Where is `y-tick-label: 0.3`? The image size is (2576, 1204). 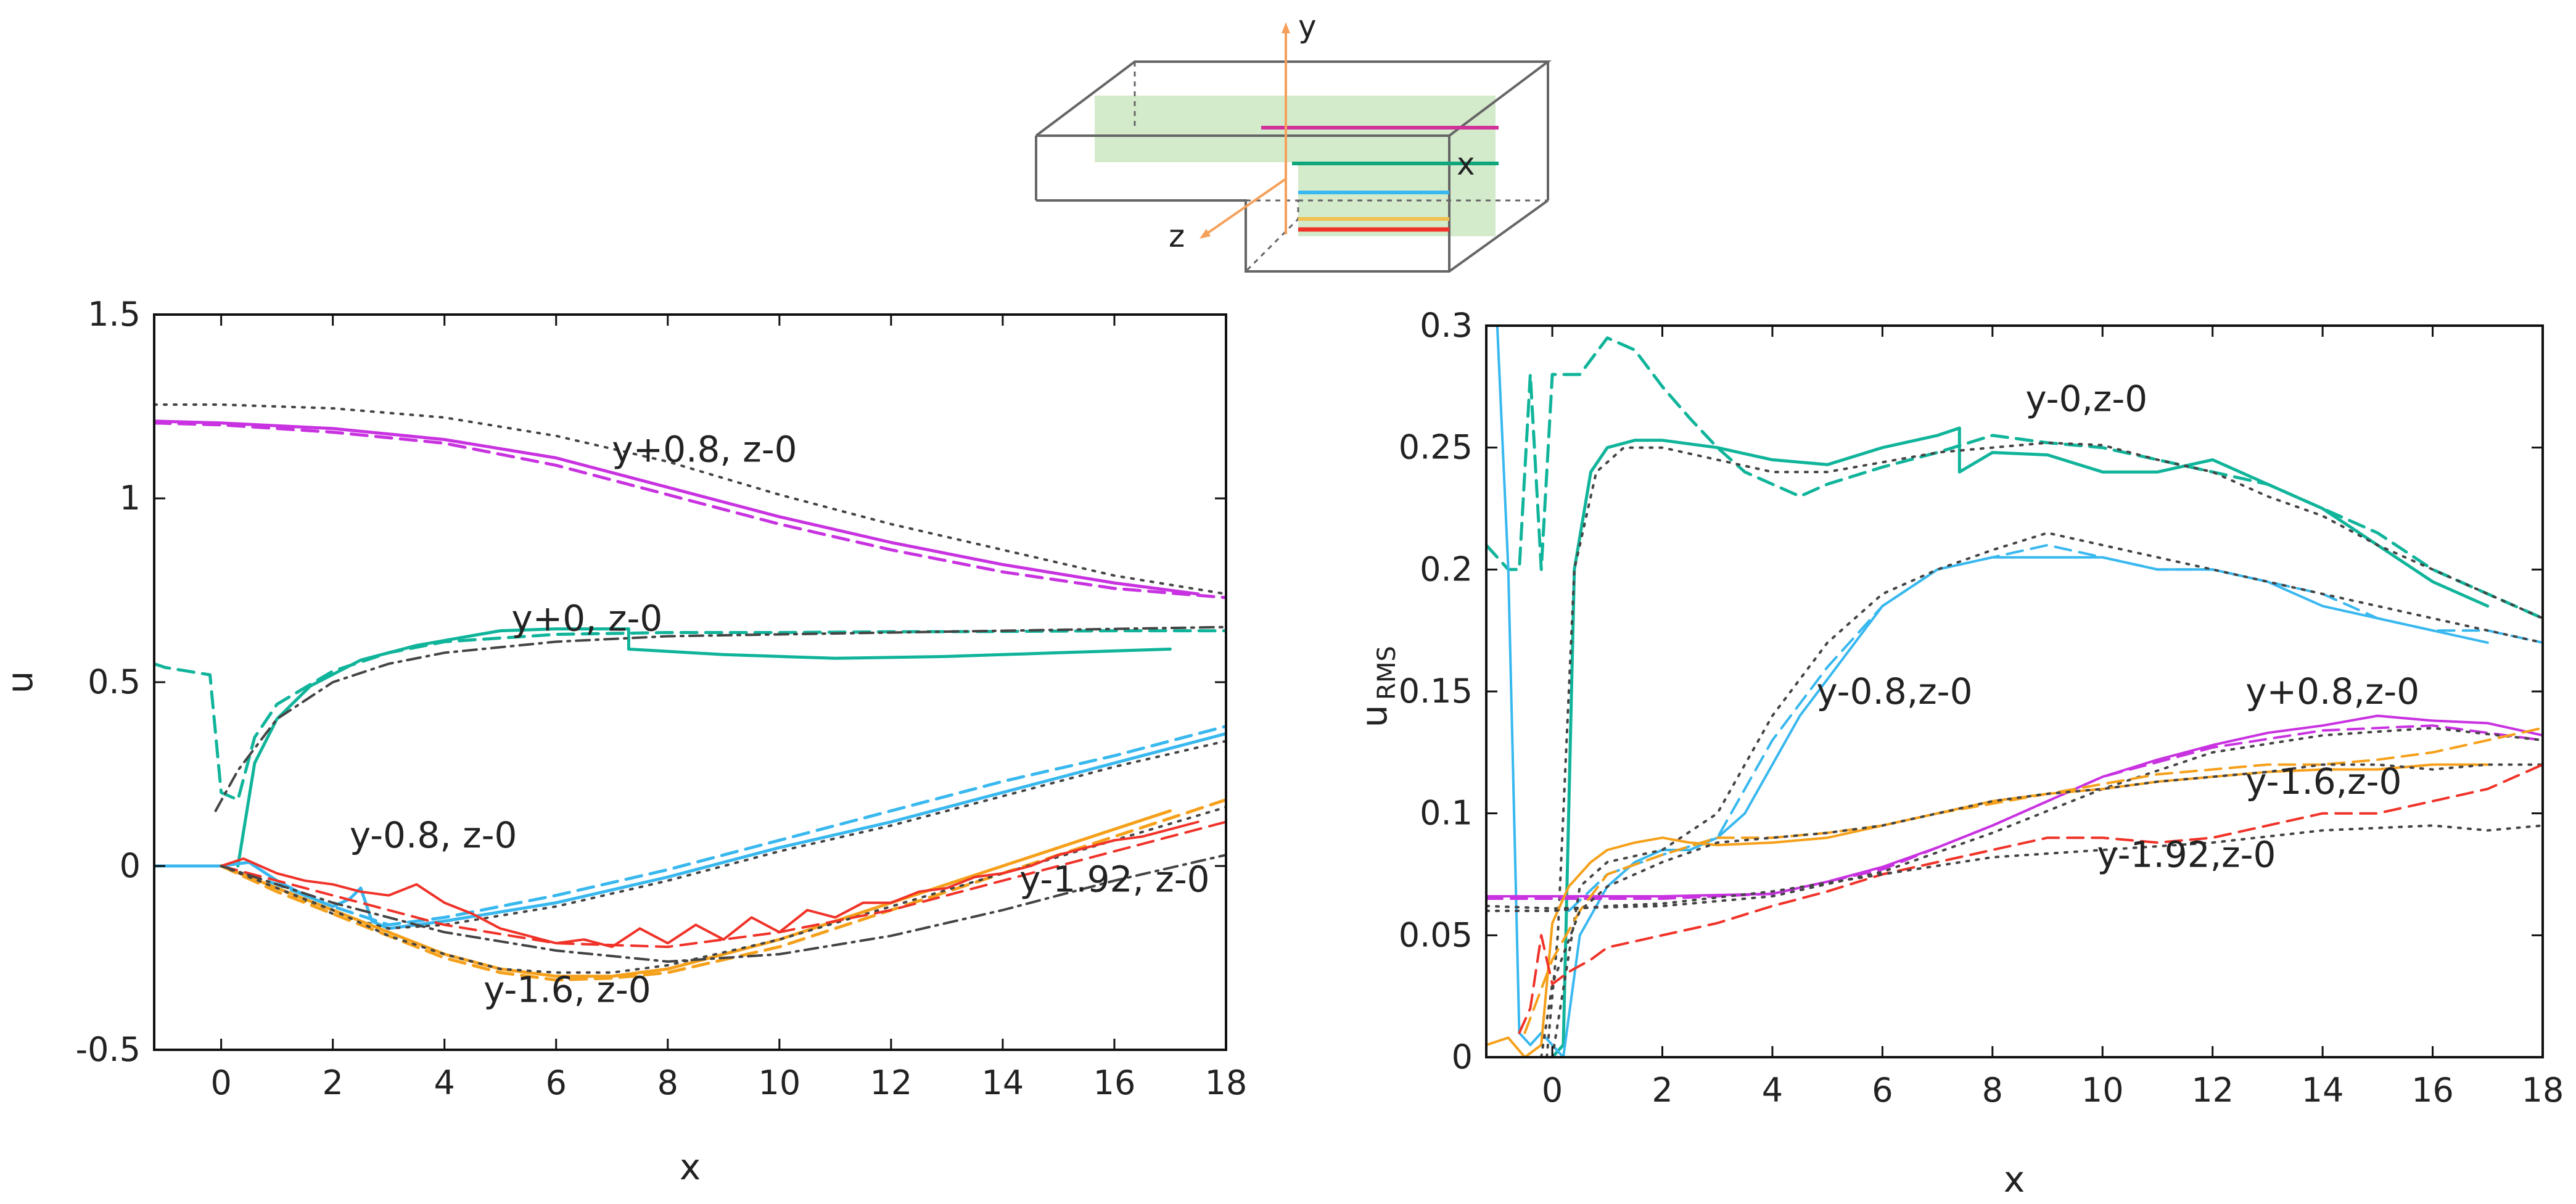 y-tick-label: 0.3 is located at coordinates (1446, 325).